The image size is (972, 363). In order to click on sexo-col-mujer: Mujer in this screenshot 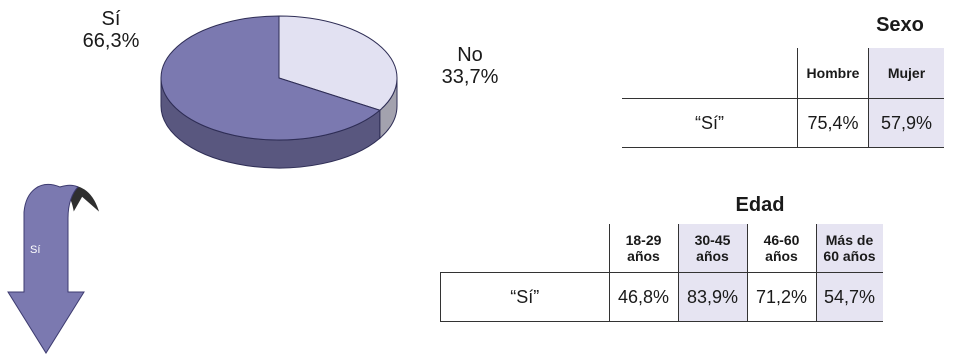, I will do `click(906, 73)`.